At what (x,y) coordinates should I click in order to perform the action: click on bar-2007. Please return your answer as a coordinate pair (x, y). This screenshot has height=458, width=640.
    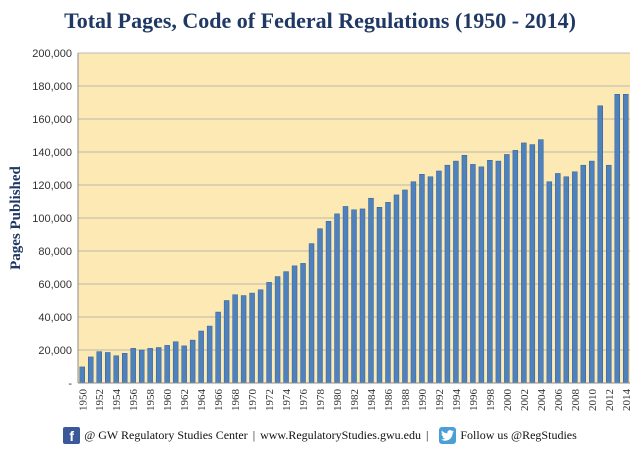
    Looking at the image, I should click on (566, 280).